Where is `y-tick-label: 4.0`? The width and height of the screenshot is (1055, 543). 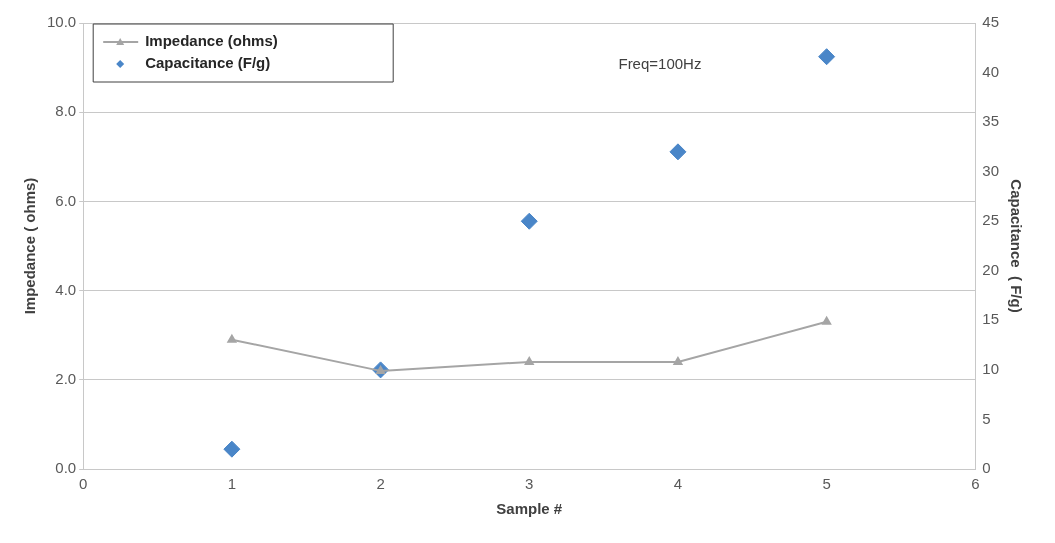
y-tick-label: 4.0 is located at coordinates (66, 289).